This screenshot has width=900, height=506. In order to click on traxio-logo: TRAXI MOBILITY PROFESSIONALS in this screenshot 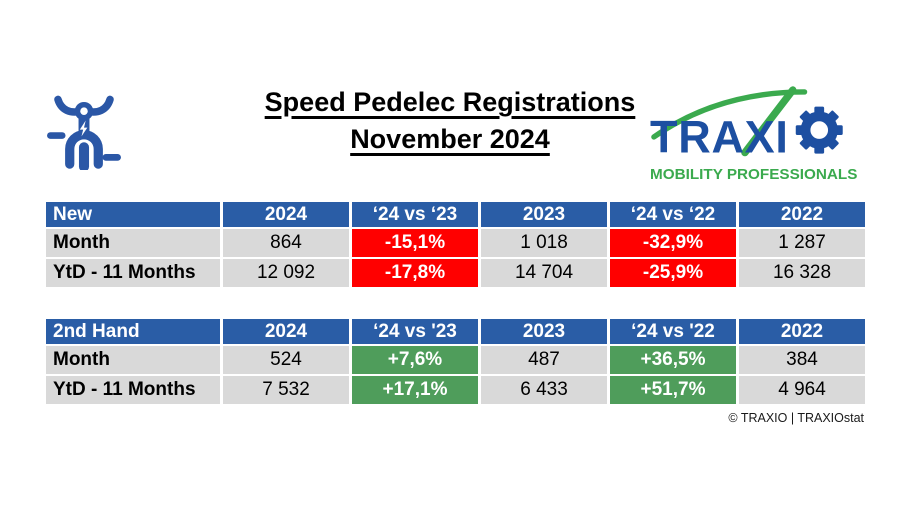, I will do `click(754, 134)`.